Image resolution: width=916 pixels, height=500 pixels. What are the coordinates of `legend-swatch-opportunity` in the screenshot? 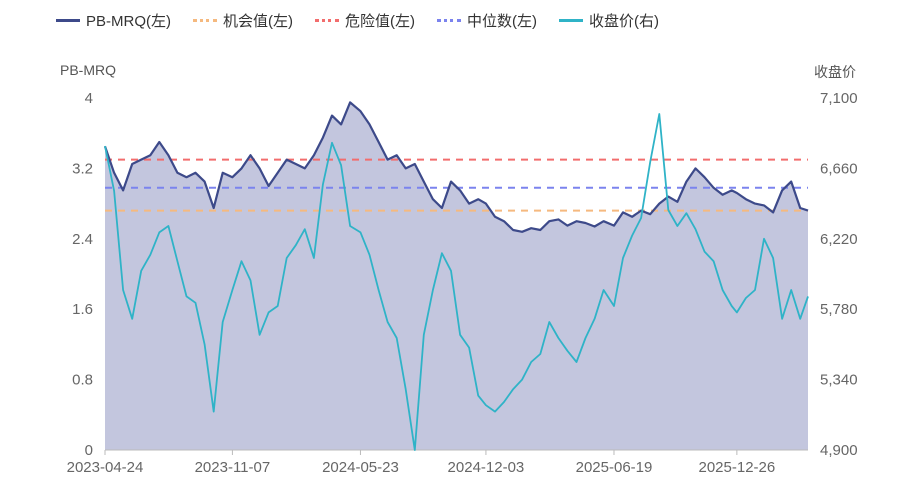 It's located at (205, 20).